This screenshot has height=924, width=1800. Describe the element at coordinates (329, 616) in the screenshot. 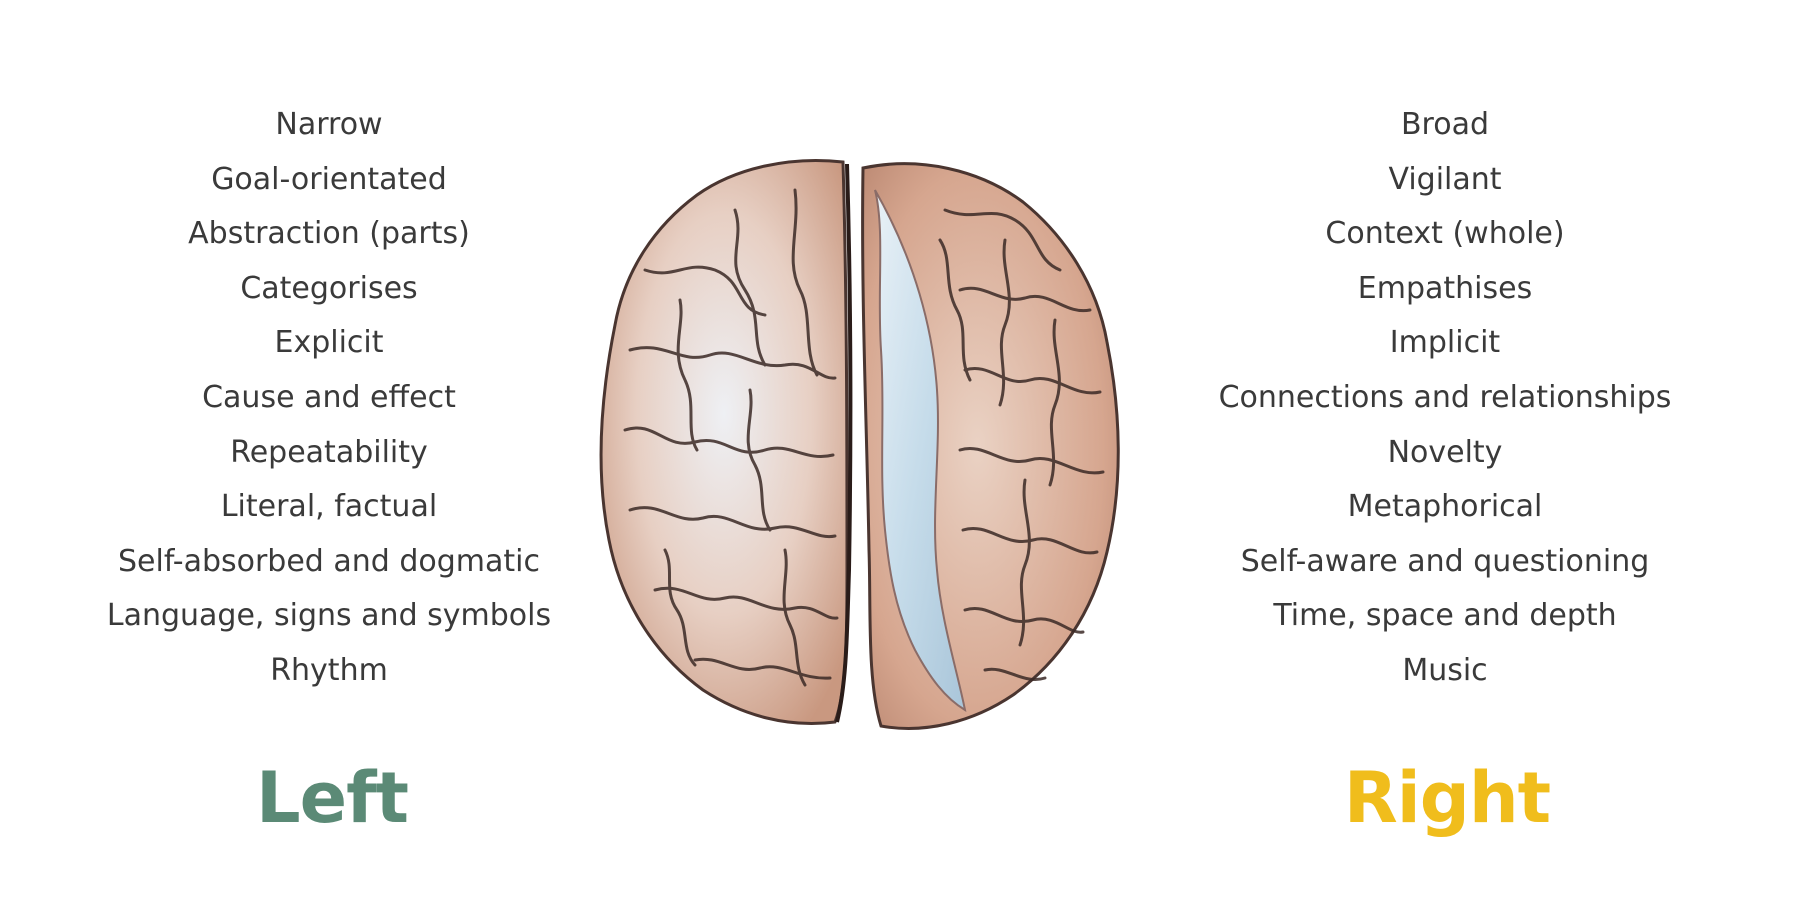

I see `left-trait: Language, signs and symbols` at that location.